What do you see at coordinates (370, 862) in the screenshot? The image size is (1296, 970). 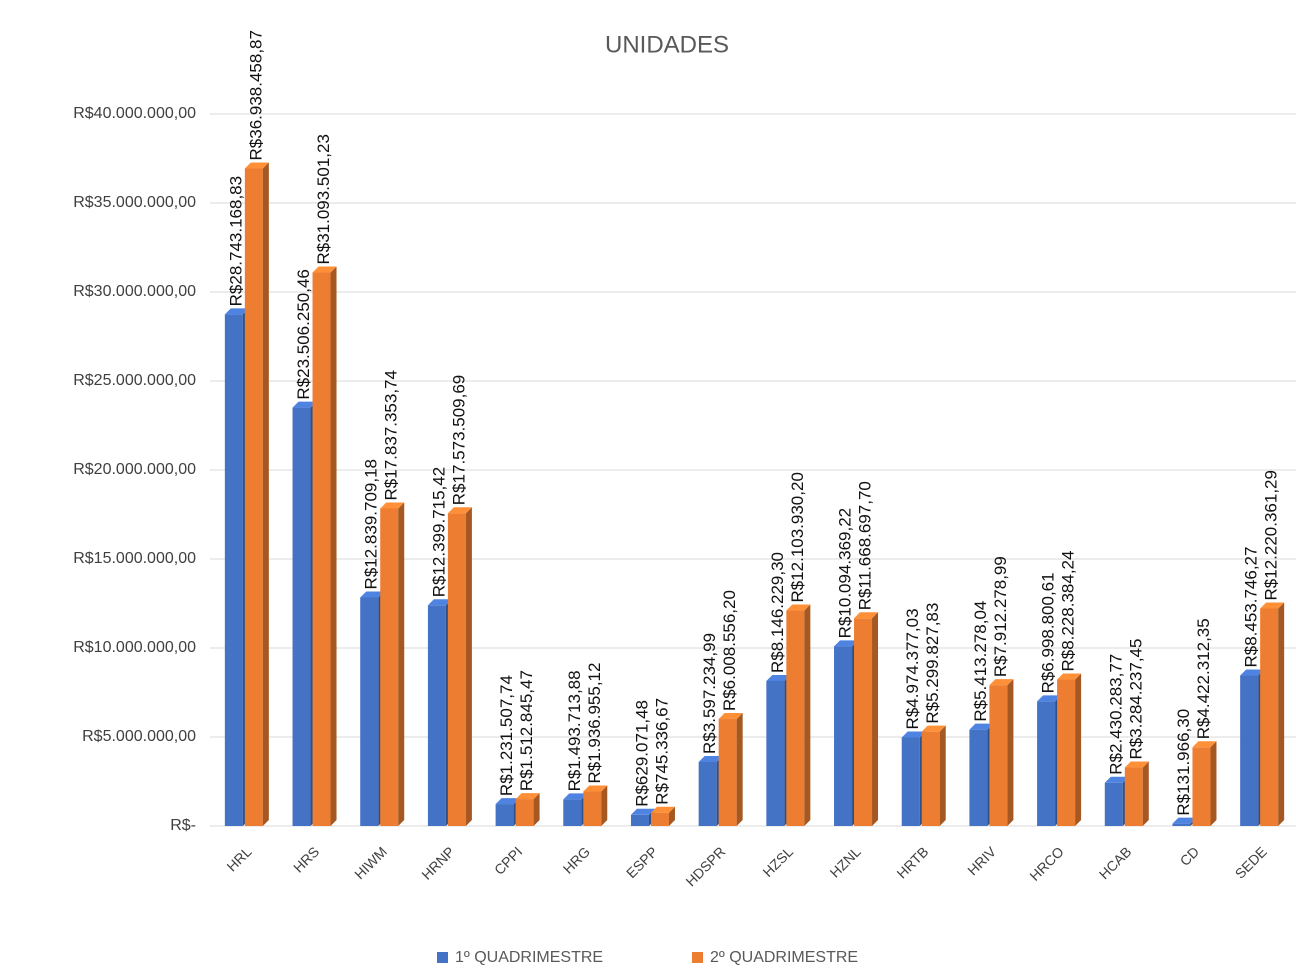 I see `x-tick-label: HIWM` at bounding box center [370, 862].